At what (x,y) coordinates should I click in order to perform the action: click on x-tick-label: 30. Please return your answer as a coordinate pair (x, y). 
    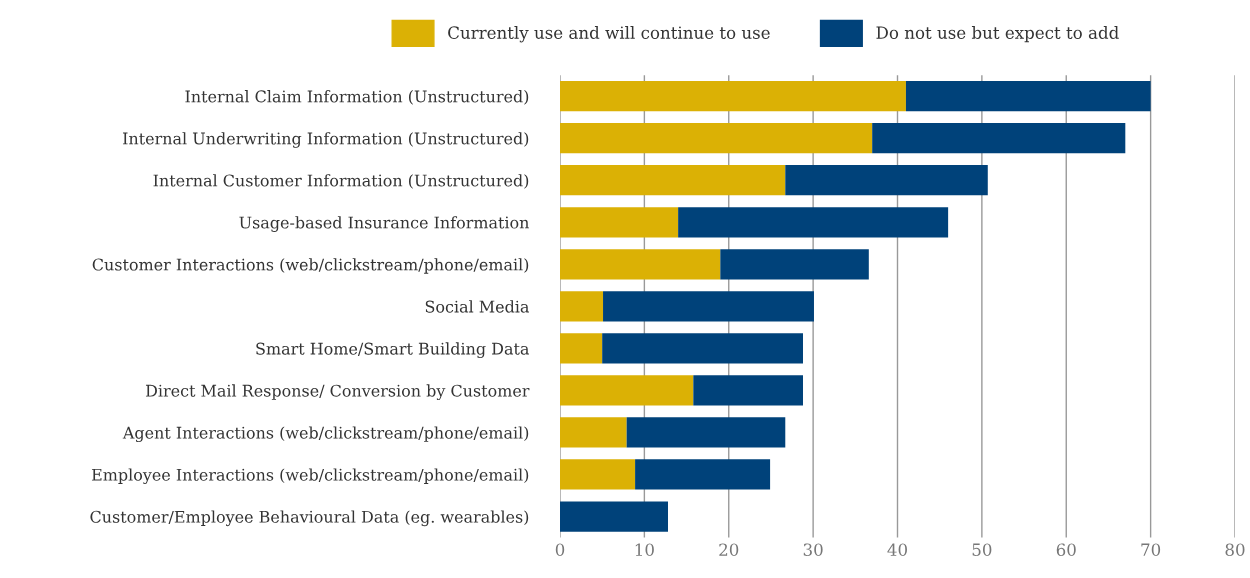
    Looking at the image, I should click on (813, 549).